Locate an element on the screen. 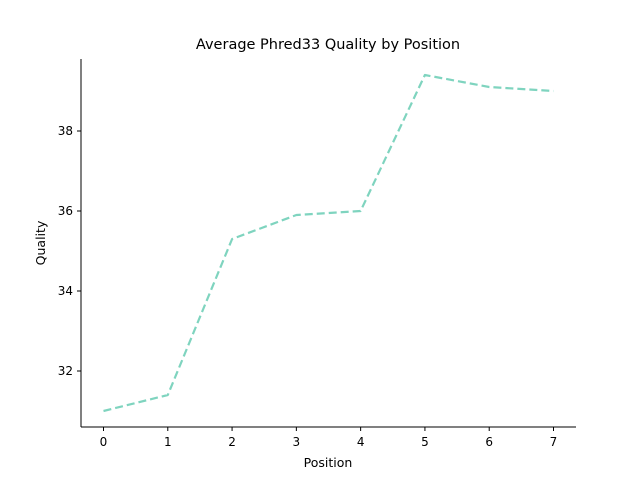  x-tick-label: 7 is located at coordinates (554, 442).